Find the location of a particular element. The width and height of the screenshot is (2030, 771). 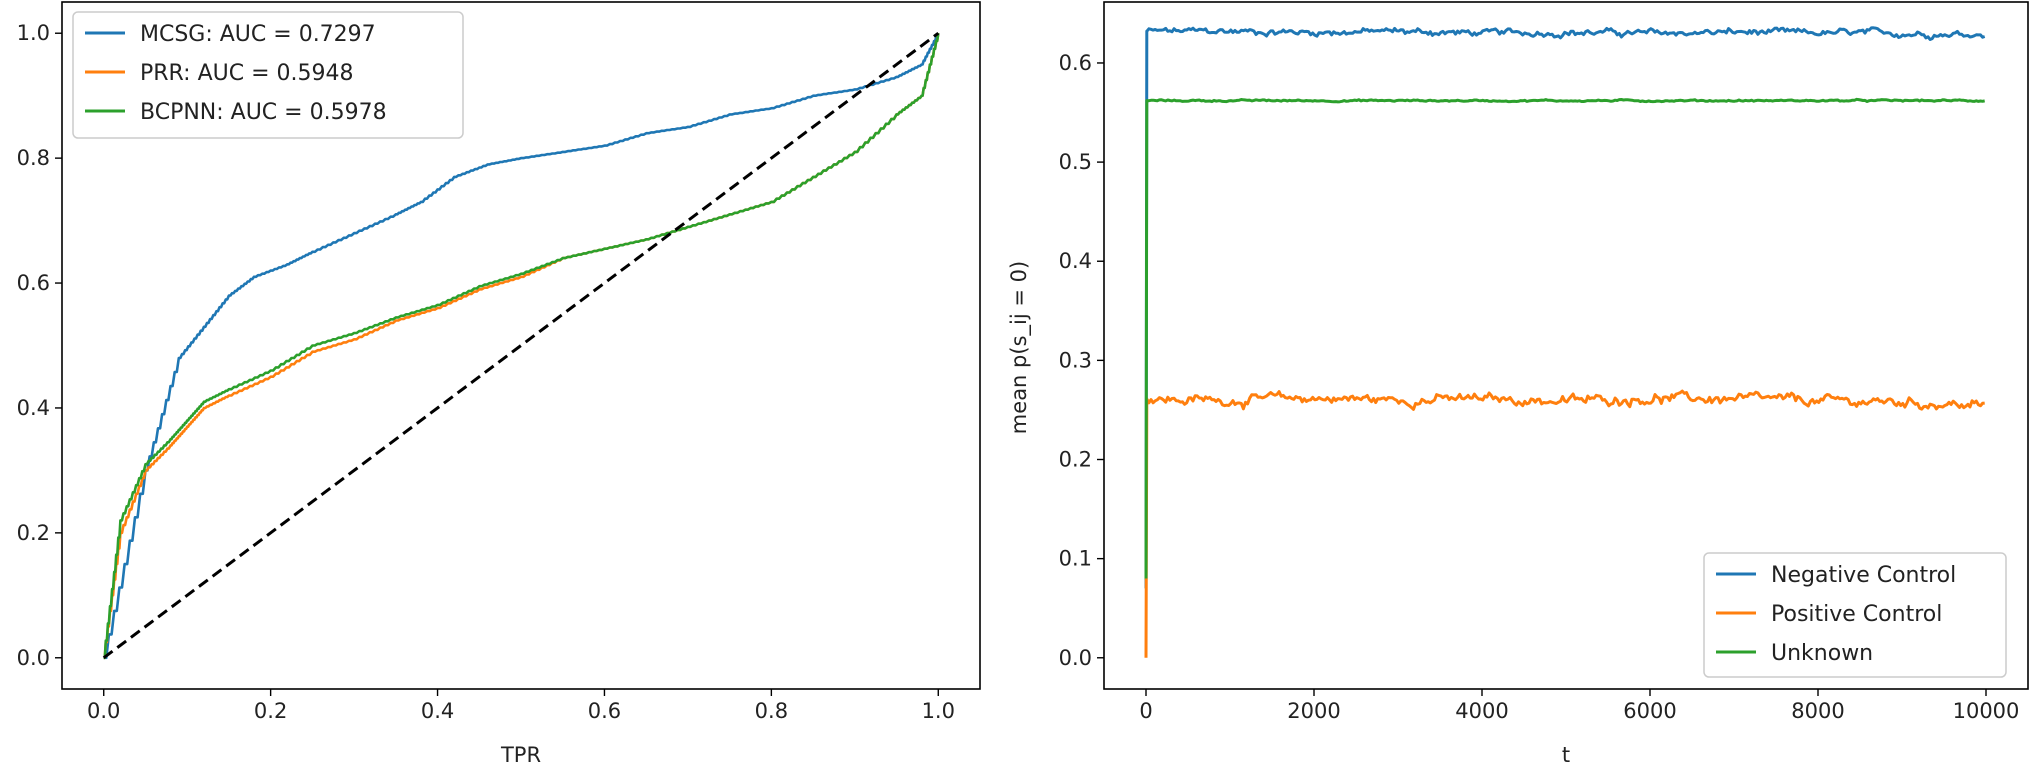

y-tick-label: 0.1 is located at coordinates (1075, 559).